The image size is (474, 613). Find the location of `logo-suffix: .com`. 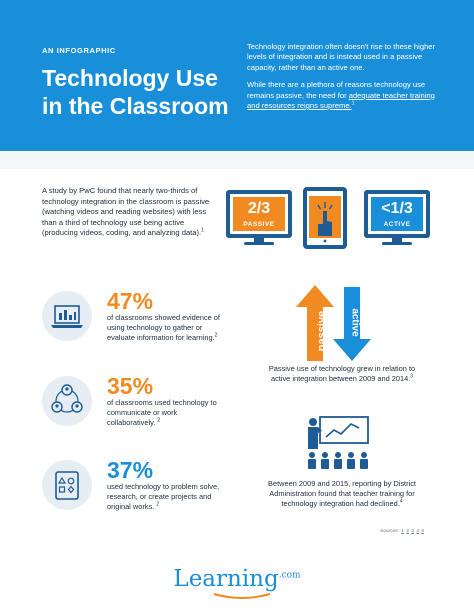

logo-suffix: .com is located at coordinates (289, 575).